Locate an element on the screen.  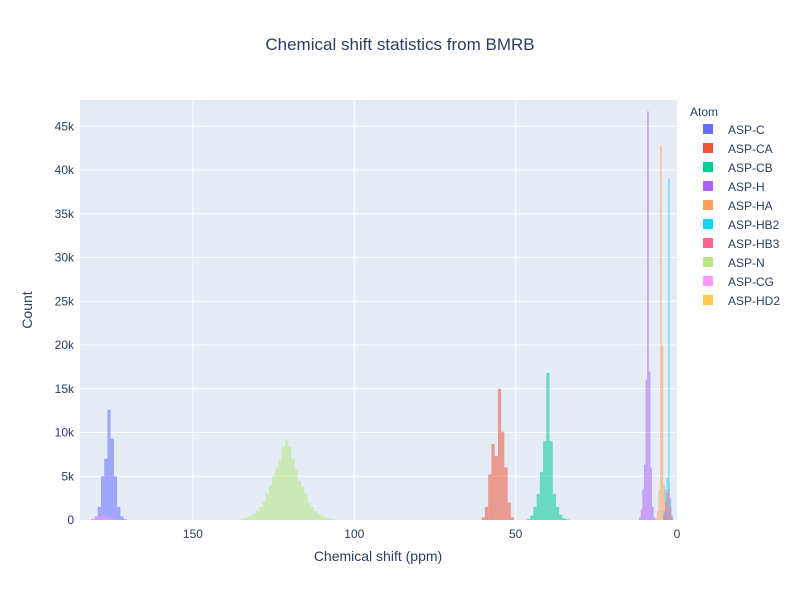
series-asp-ca is located at coordinates (498, 454).